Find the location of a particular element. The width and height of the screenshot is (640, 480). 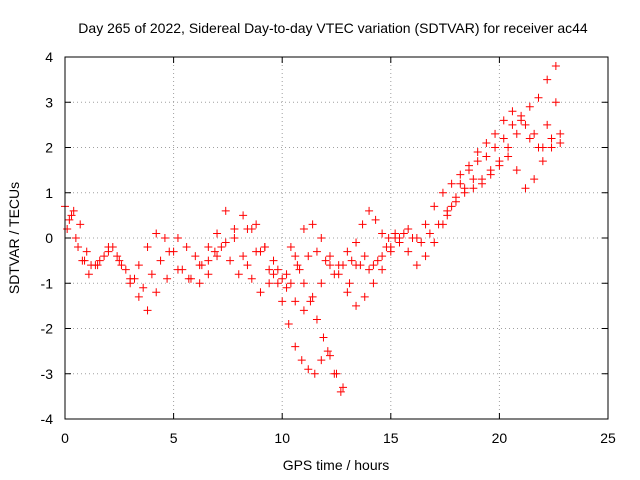

y-tick-label: -2 is located at coordinates (47, 329).